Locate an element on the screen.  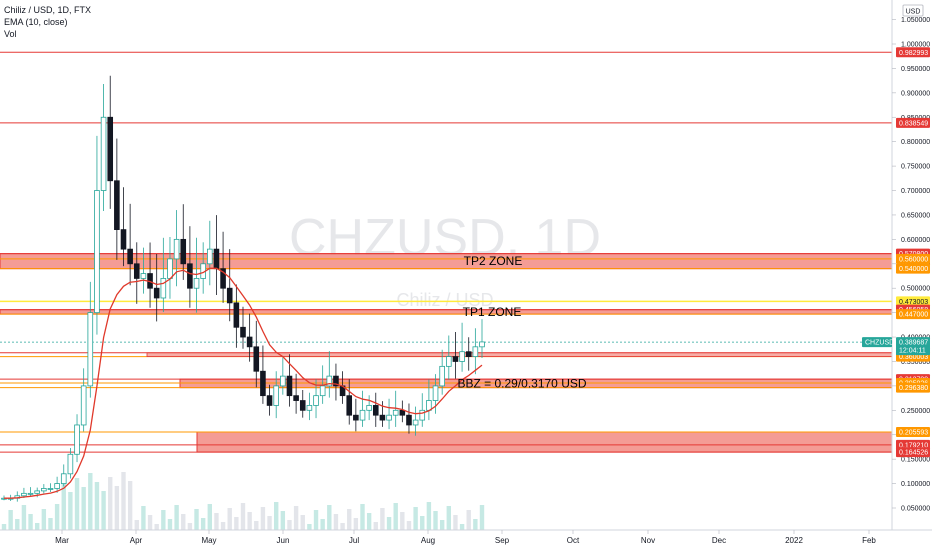
currency-badge is located at coordinates (913, 10).